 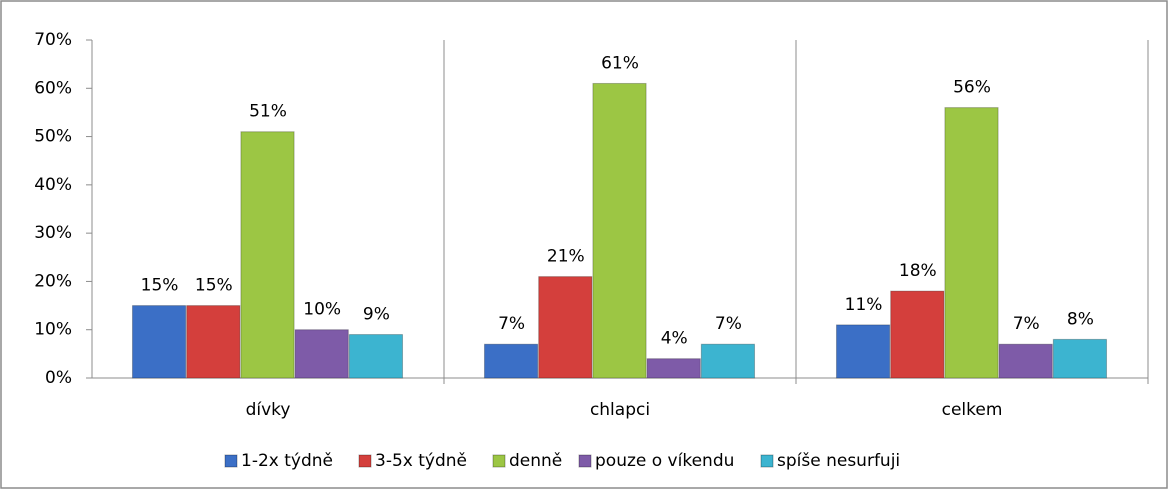 What do you see at coordinates (58, 378) in the screenshot?
I see `y-tick-label: 0%` at bounding box center [58, 378].